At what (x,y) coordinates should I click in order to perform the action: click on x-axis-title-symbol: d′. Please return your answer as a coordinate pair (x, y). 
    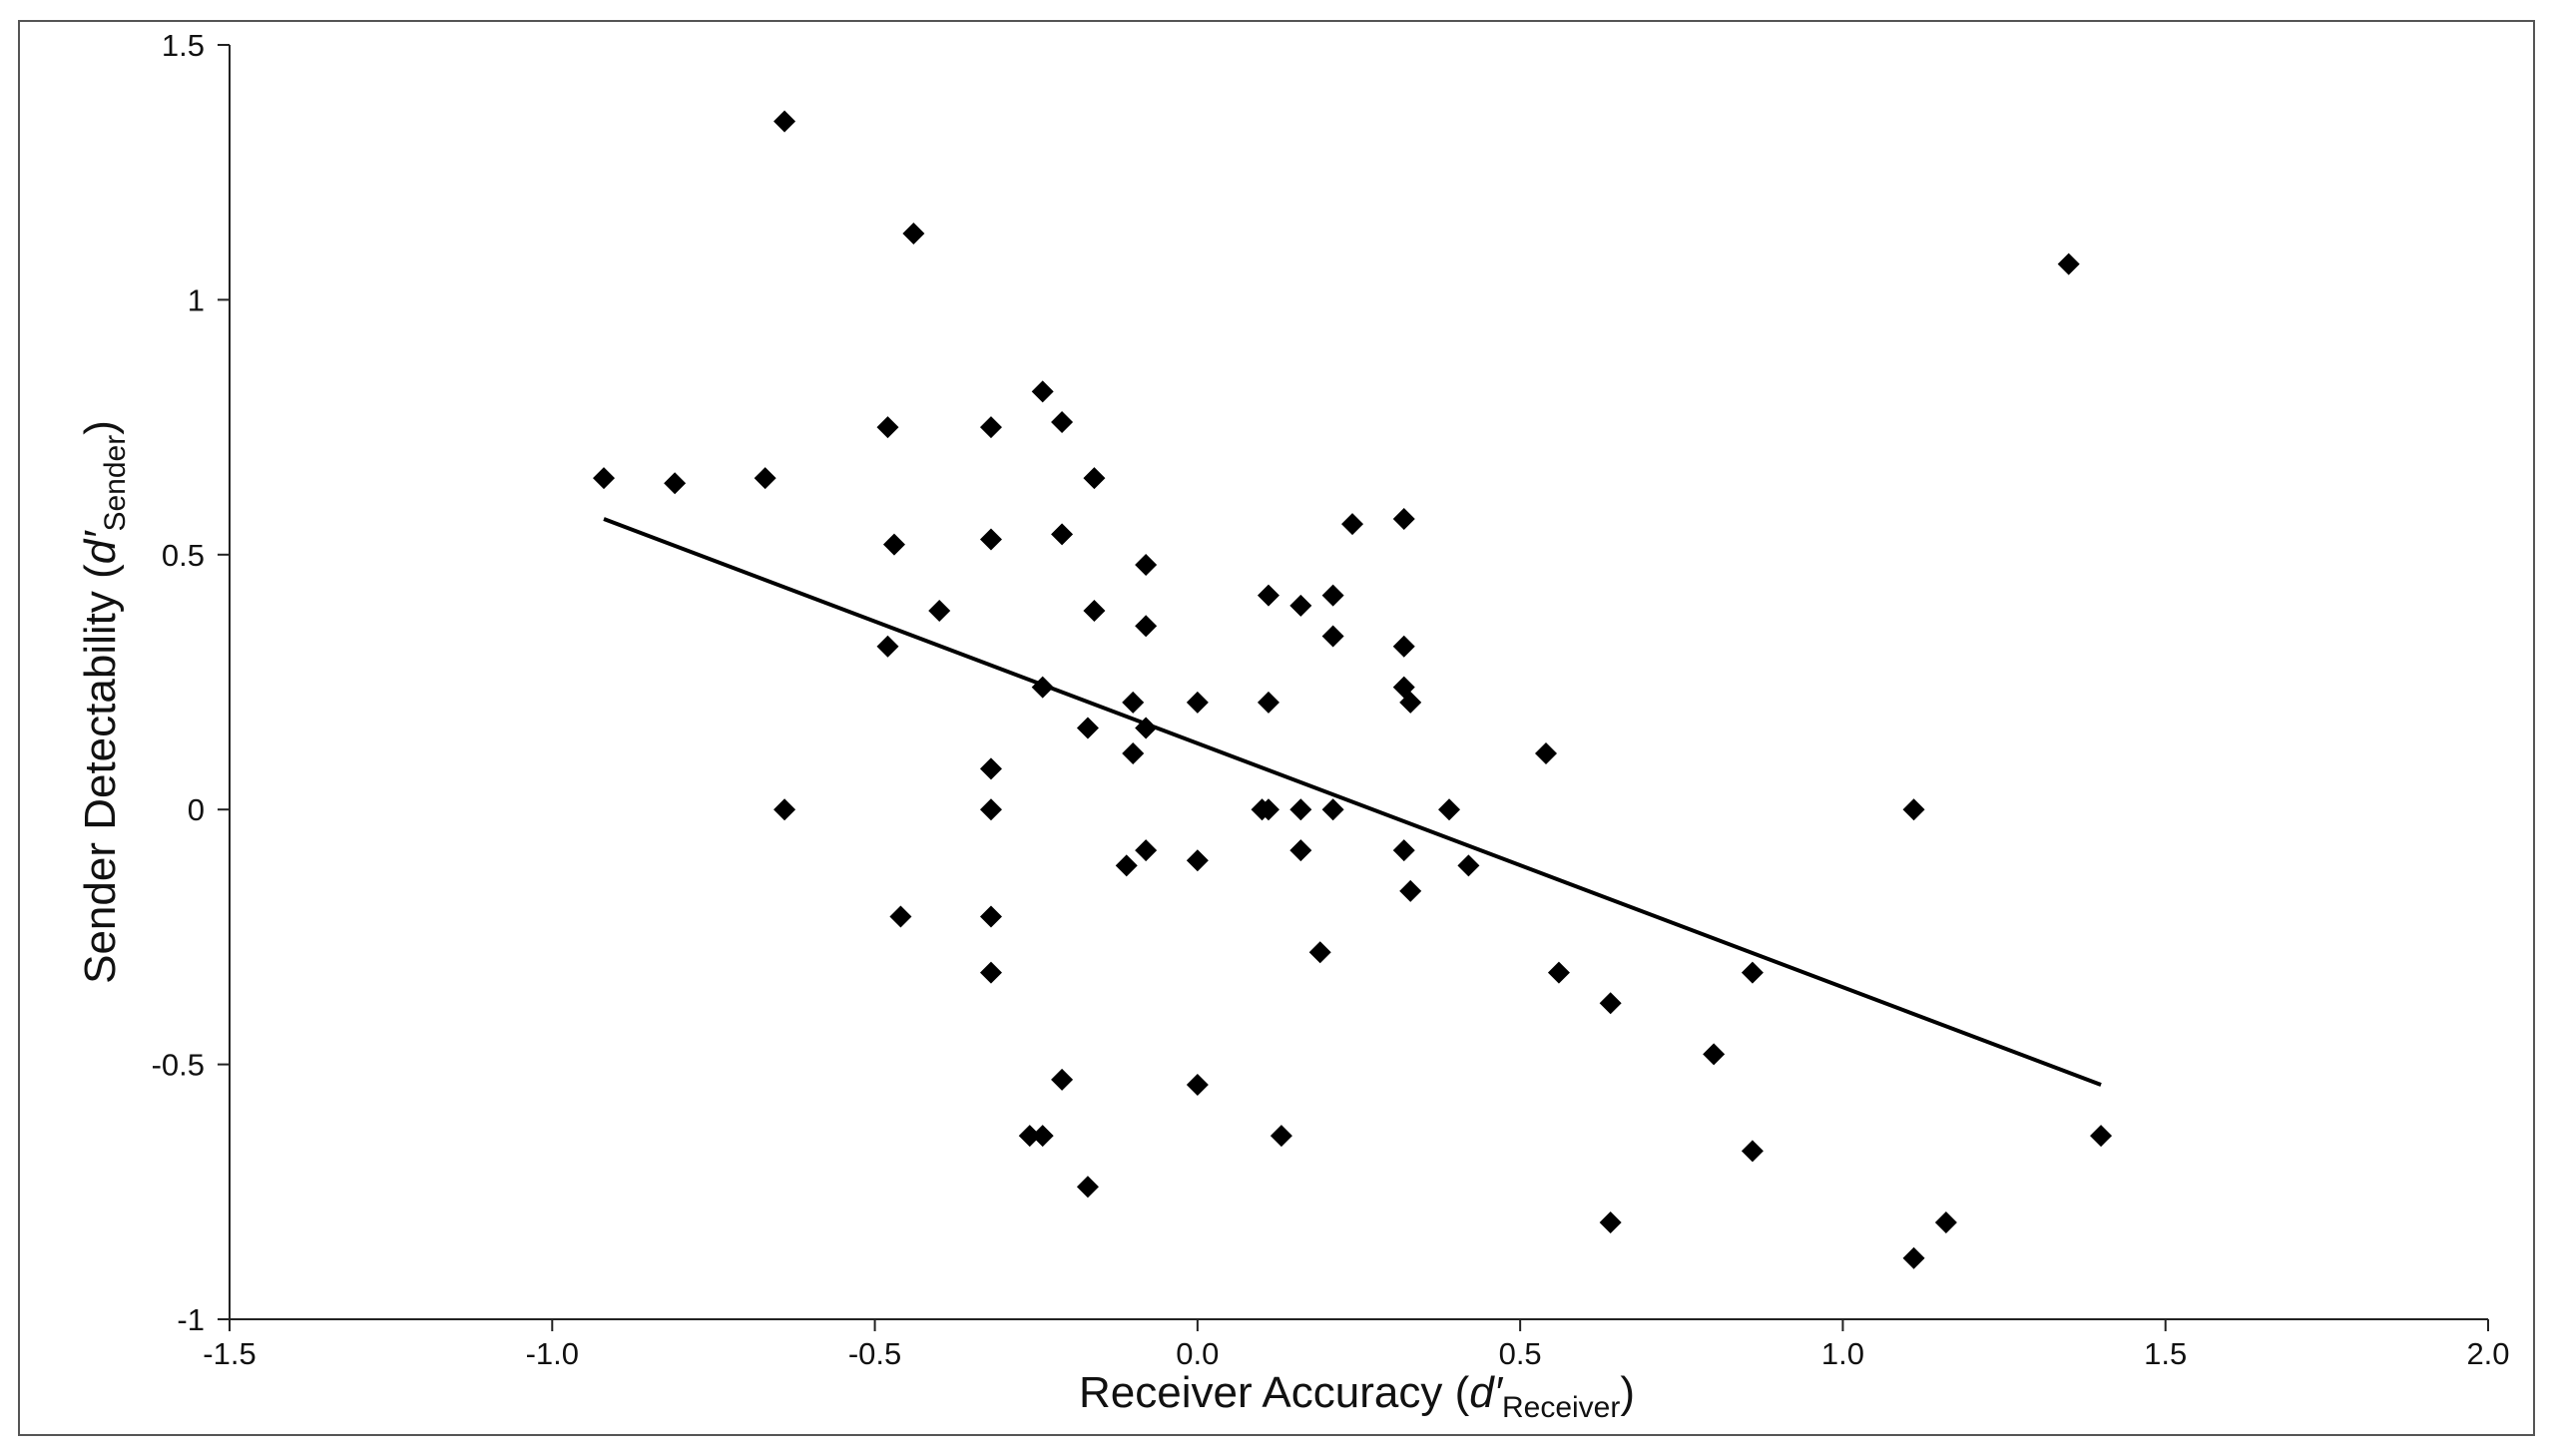
    Looking at the image, I should click on (1486, 1392).